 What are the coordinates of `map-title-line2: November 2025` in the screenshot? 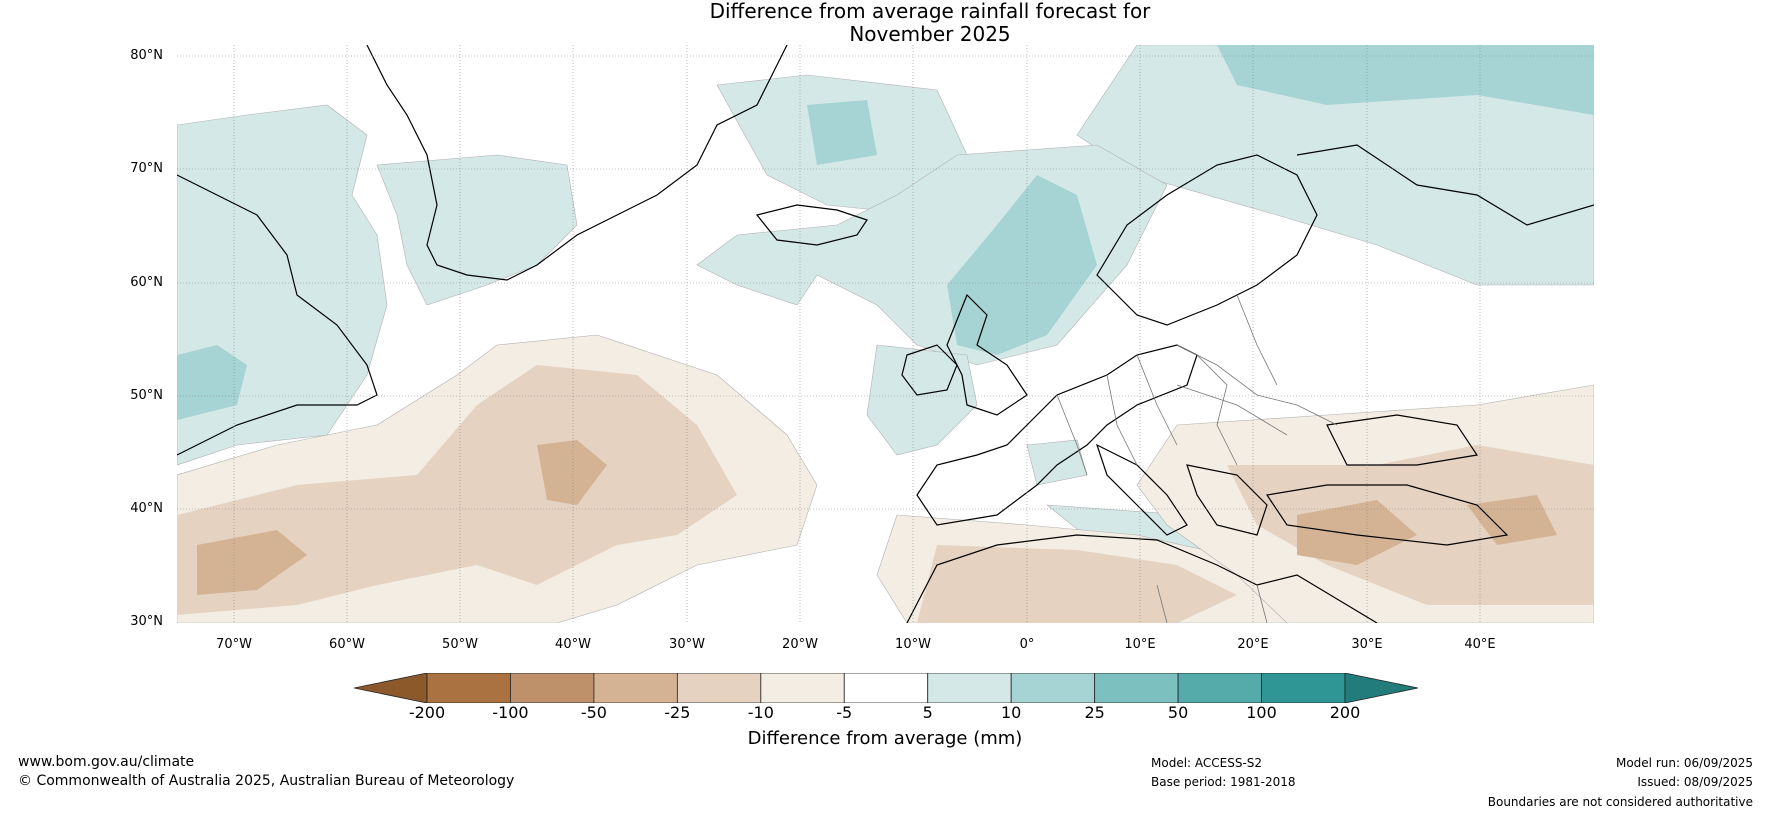 It's located at (930, 34).